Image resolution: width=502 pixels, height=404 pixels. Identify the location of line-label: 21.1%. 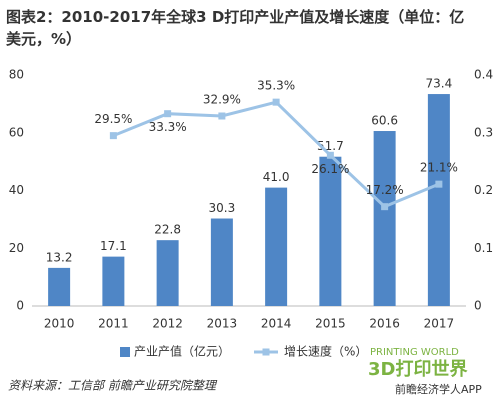
(439, 168).